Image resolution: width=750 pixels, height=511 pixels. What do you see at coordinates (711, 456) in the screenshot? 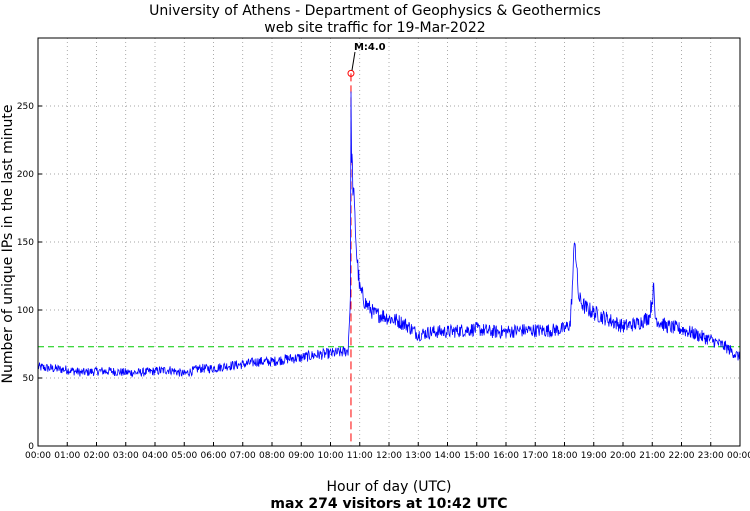
I see `x-tick-label: 23:00` at bounding box center [711, 456].